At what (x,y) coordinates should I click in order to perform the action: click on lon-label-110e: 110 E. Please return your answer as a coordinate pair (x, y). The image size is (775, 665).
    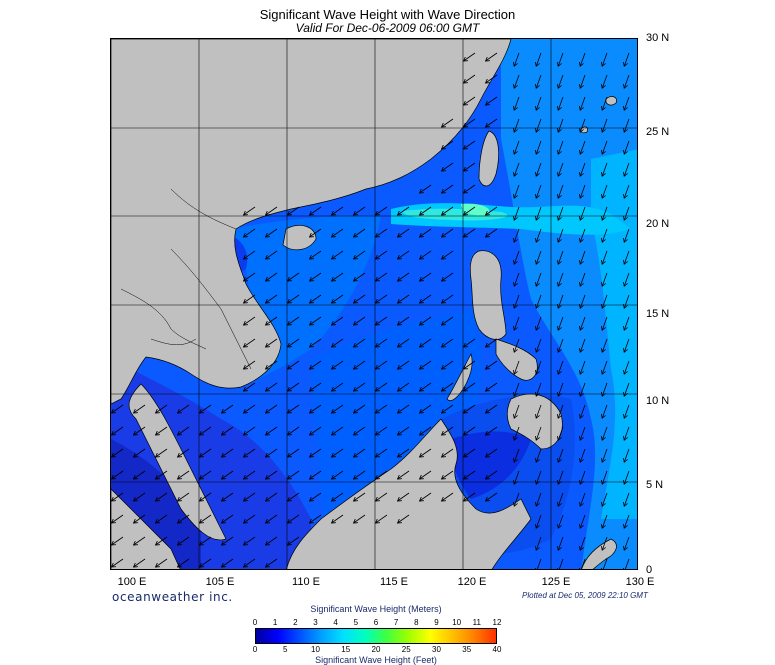
    Looking at the image, I should click on (306, 582).